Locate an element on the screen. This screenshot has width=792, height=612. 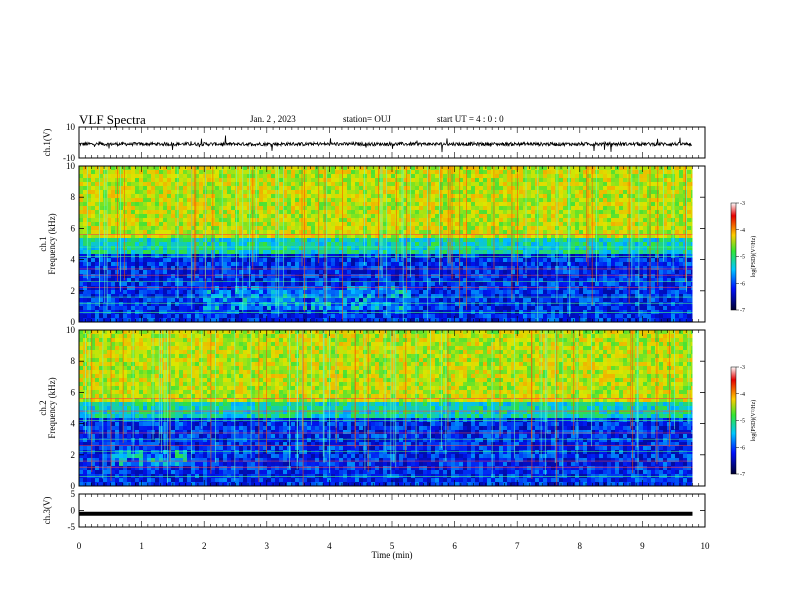
y-axis-label-0: ch.1(V) is located at coordinates (47, 143).